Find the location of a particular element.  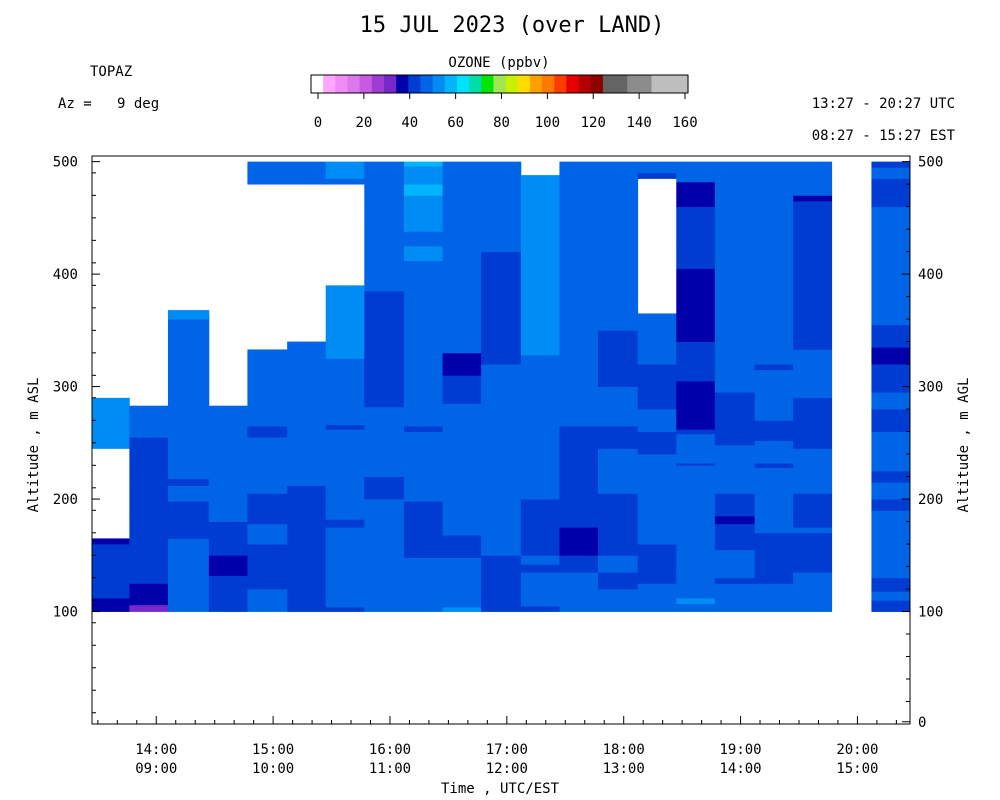

x-tick-label-utc: 17:00 is located at coordinates (507, 750).